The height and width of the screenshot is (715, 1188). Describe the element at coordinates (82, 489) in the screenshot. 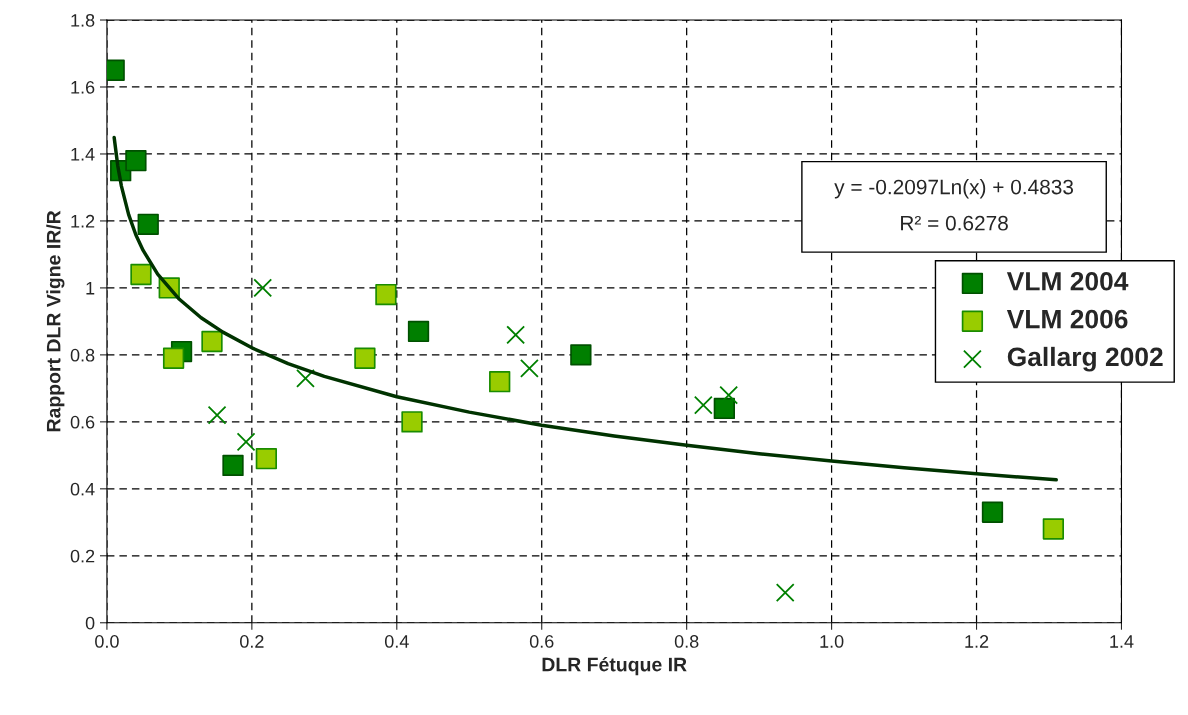

I see `y-tick-label: 0.4` at that location.